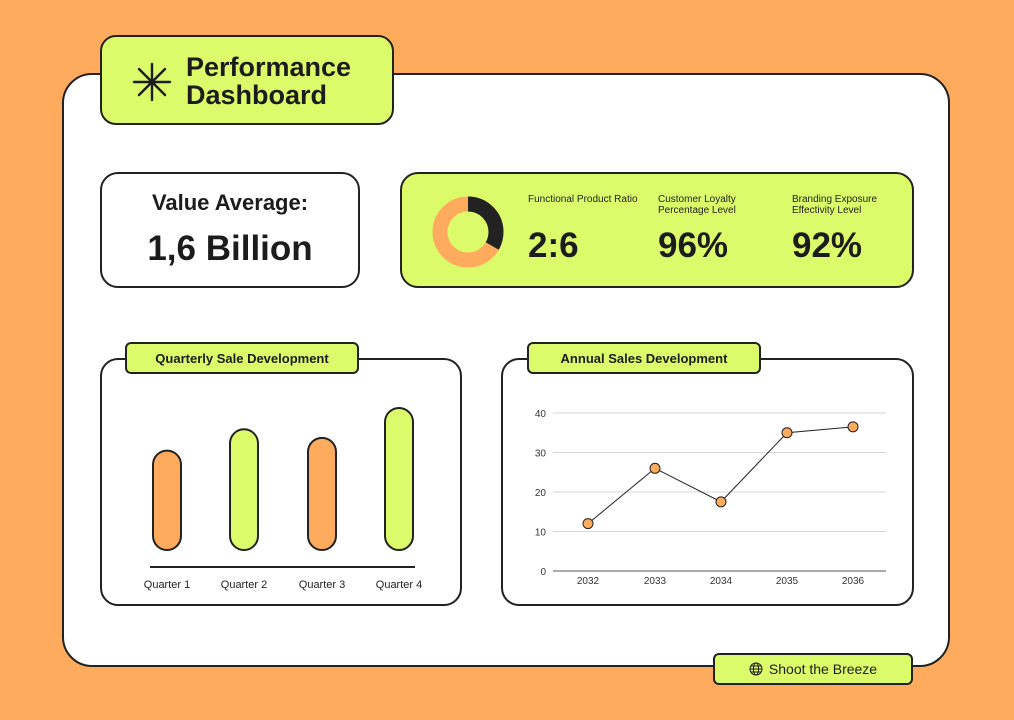 The image size is (1014, 720). What do you see at coordinates (541, 493) in the screenshot?
I see `y-tick-label: 20` at bounding box center [541, 493].